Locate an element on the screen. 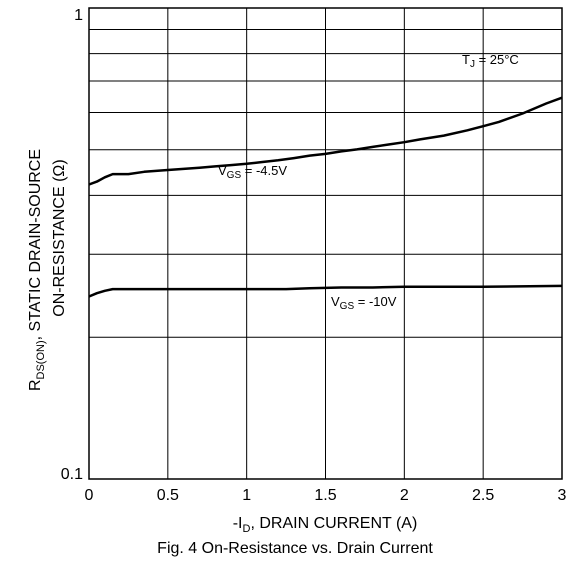 Image resolution: width=579 pixels, height=565 pixels. series-label-vgs-10: VGS = -10V is located at coordinates (364, 303).